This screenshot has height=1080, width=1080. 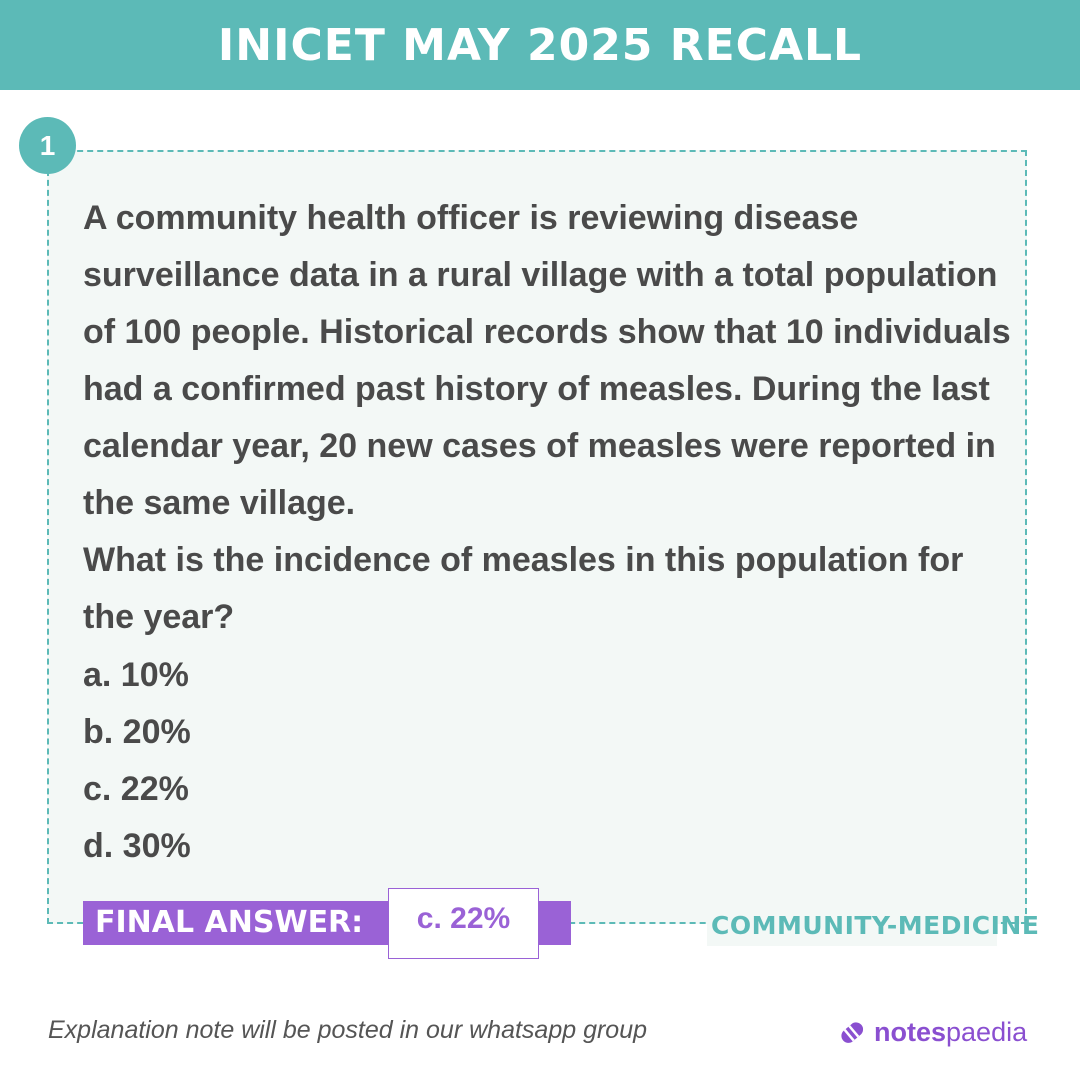 What do you see at coordinates (910, 1031) in the screenshot?
I see `brand-name-bold: notes` at bounding box center [910, 1031].